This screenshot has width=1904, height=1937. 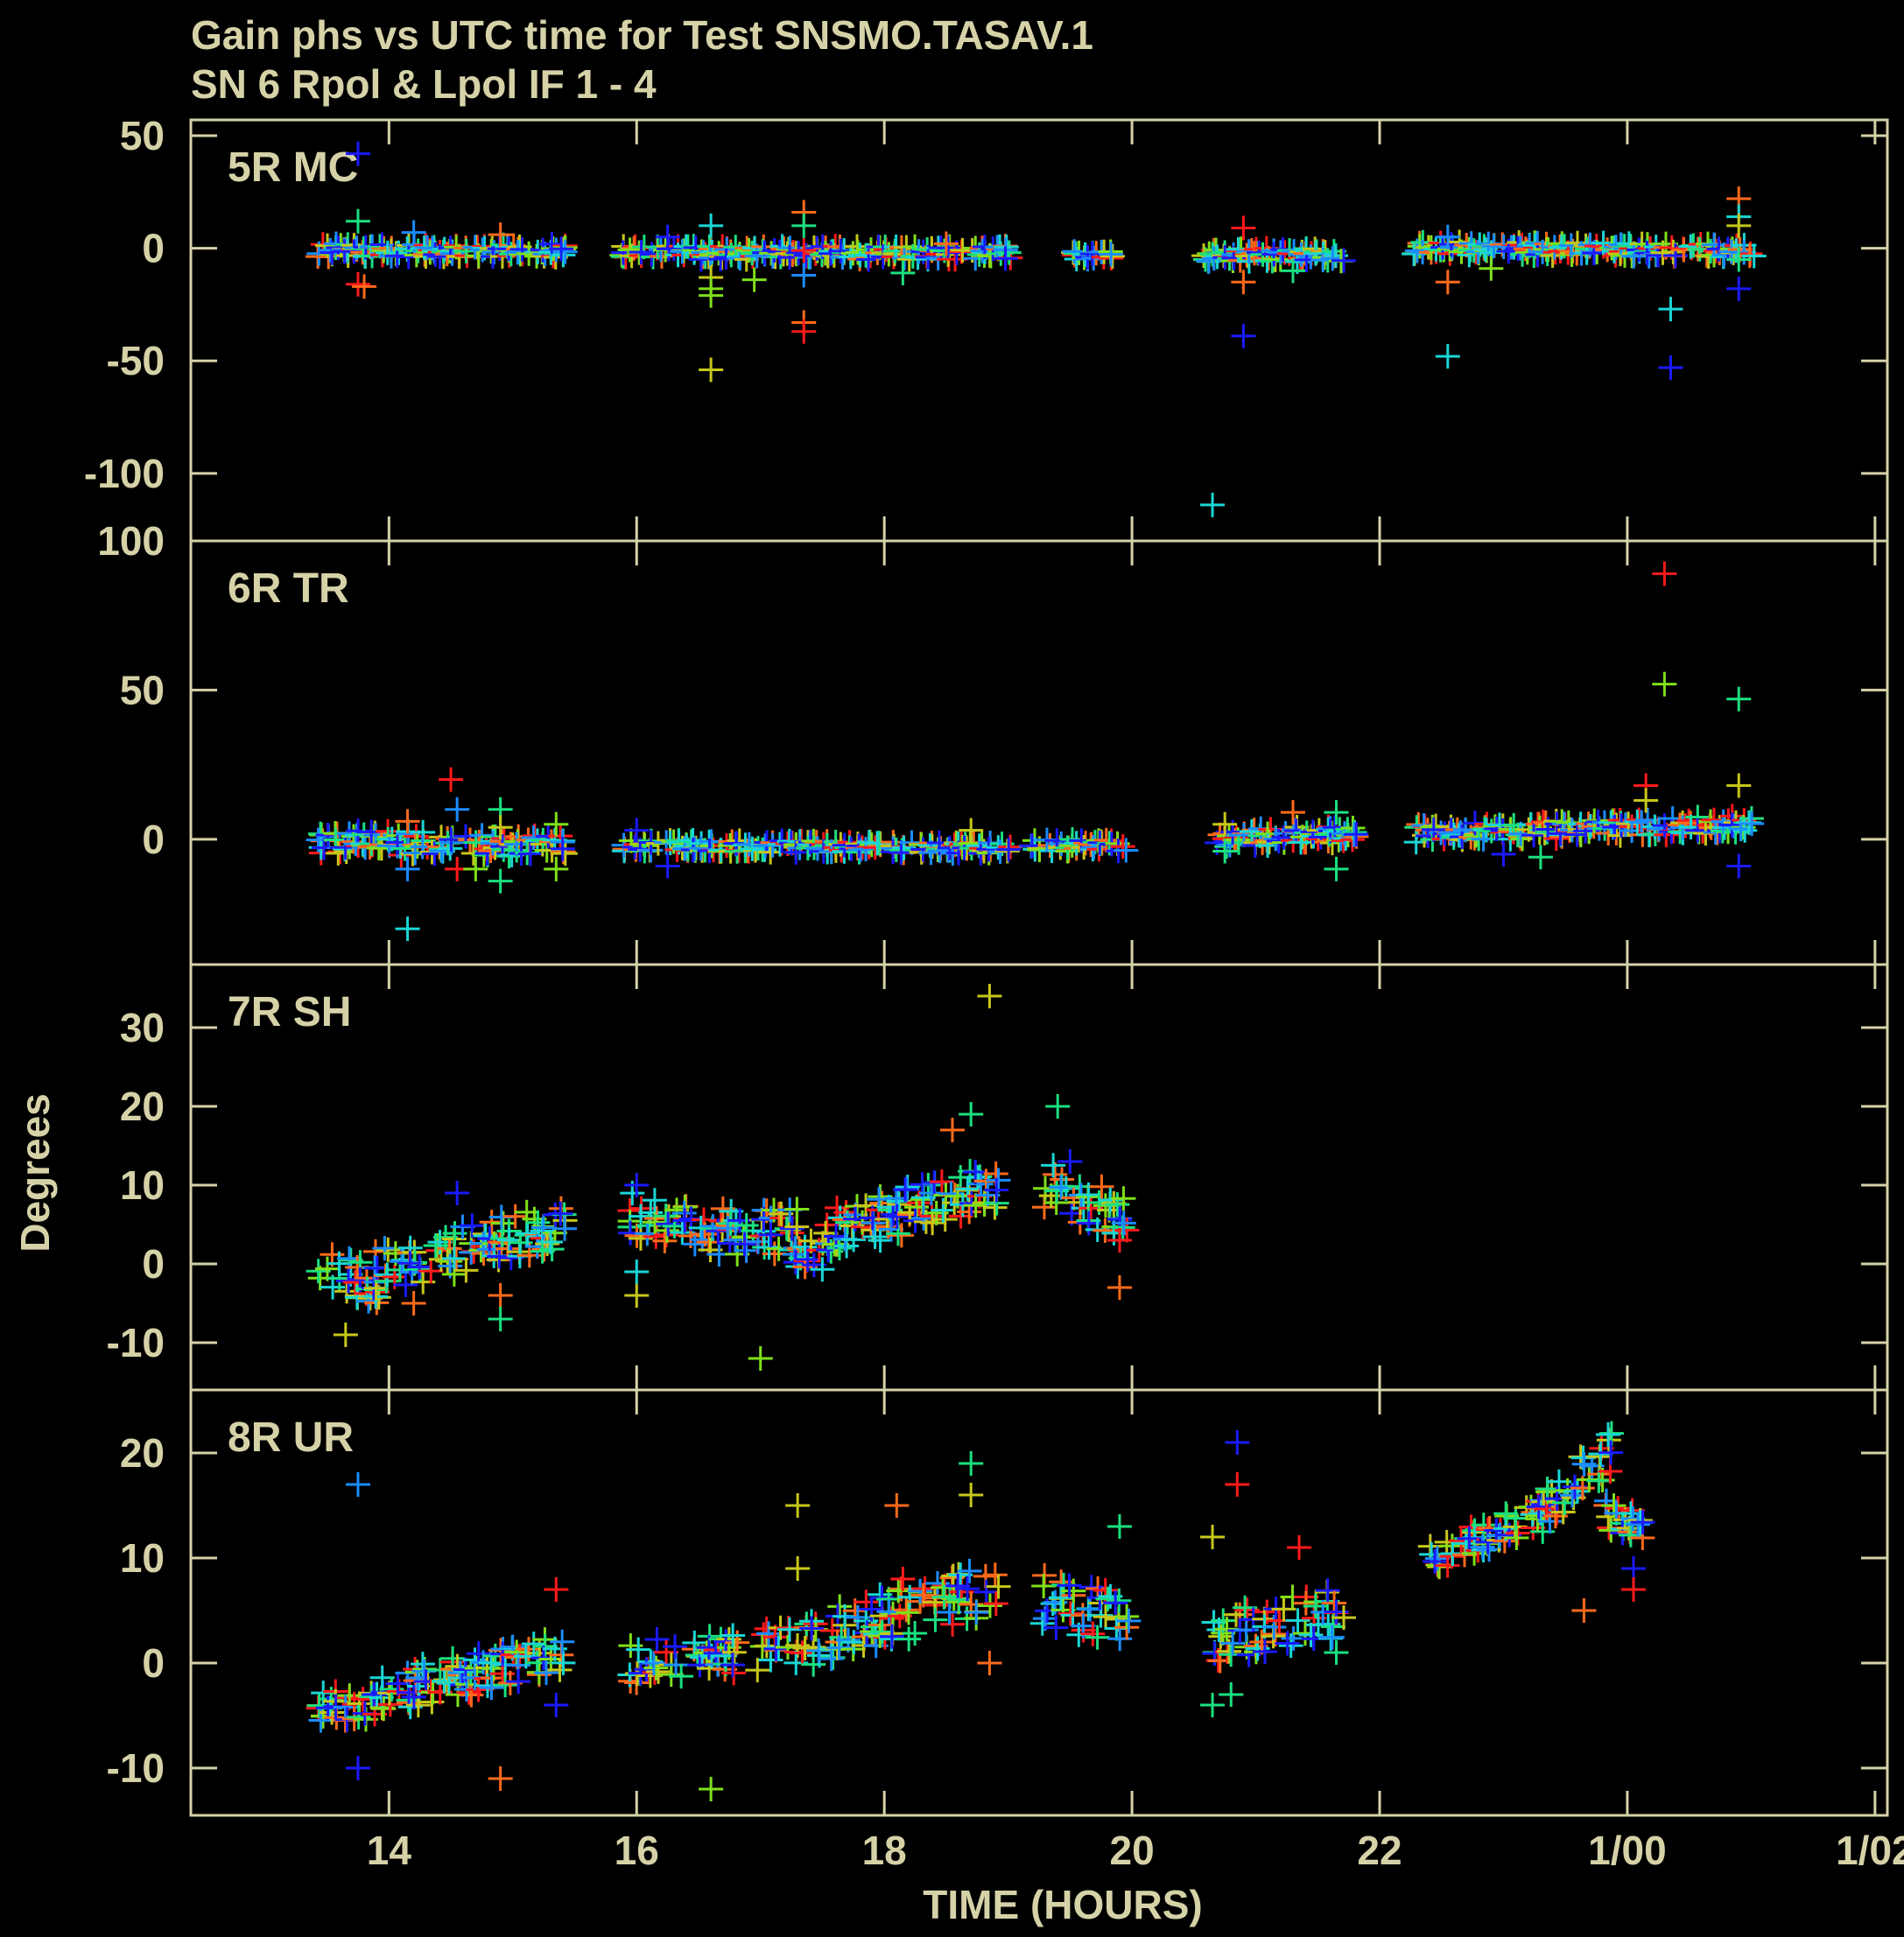 I want to click on x-tick-label: 14, so click(x=389, y=1851).